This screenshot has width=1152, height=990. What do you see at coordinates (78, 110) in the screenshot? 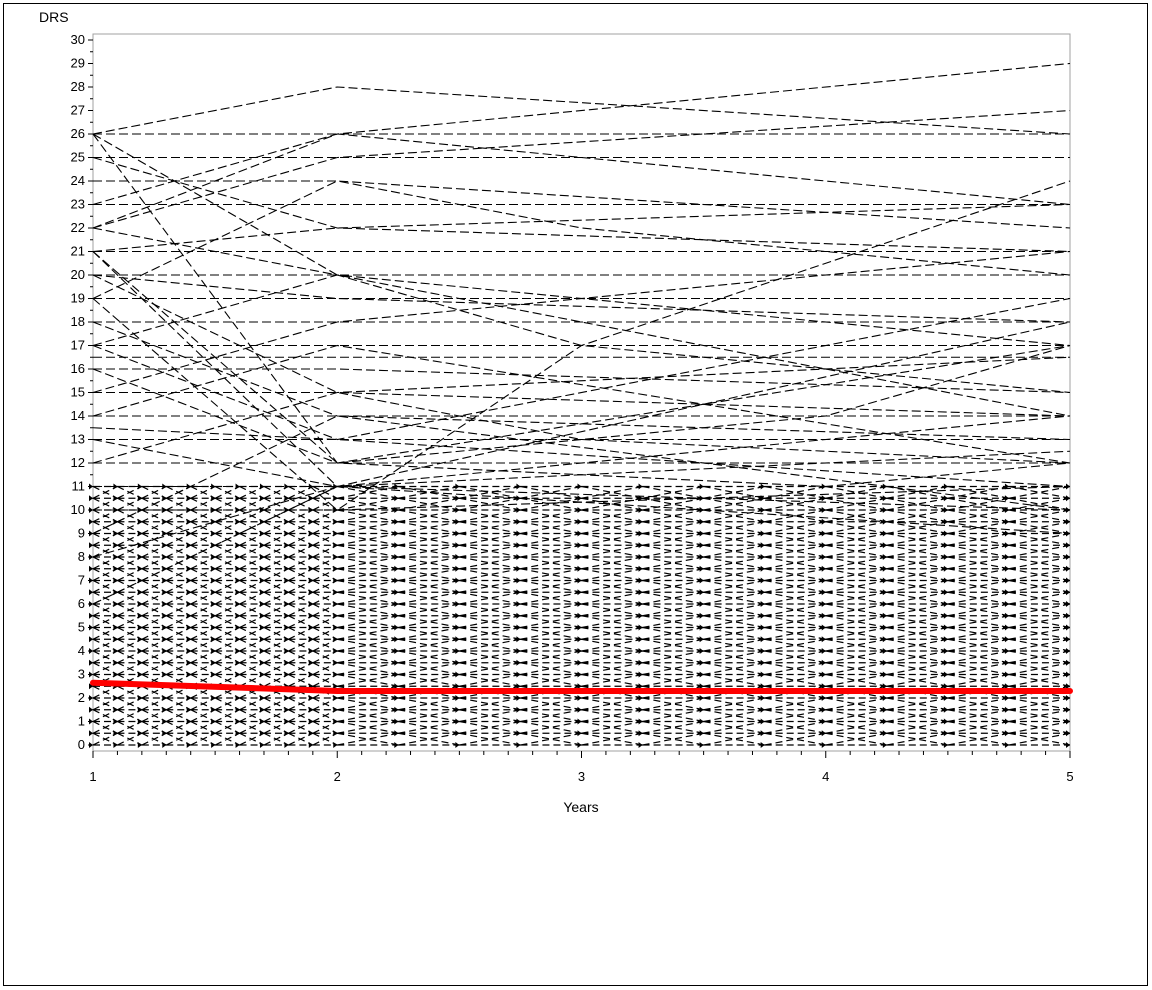
I see `y-tick-label: 27` at bounding box center [78, 110].